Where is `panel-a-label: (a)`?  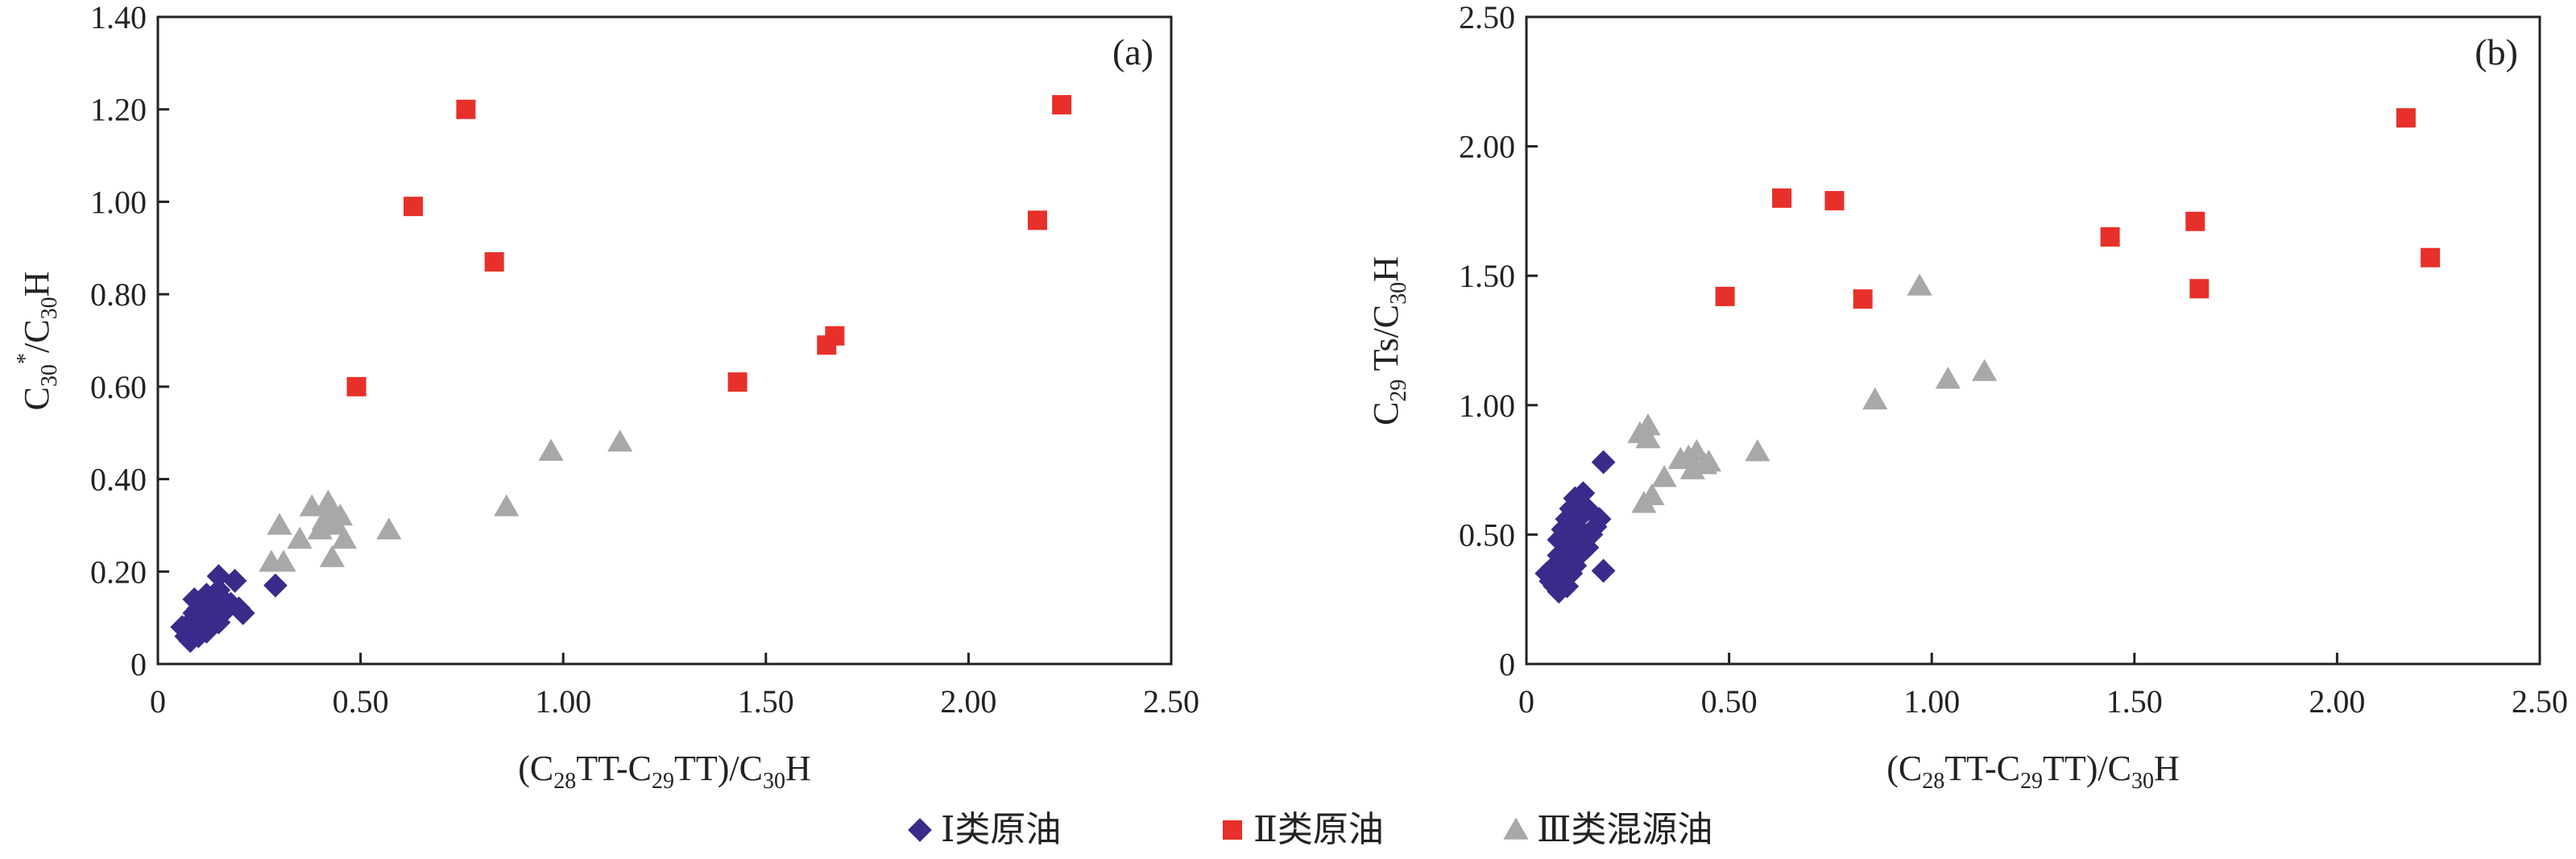 panel-a-label: (a) is located at coordinates (1132, 52).